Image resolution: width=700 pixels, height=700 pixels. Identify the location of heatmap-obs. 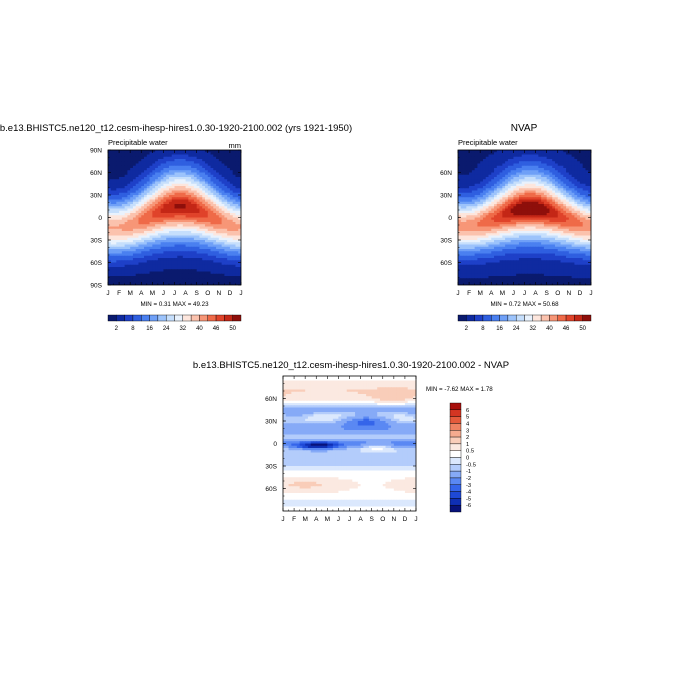
(524, 217).